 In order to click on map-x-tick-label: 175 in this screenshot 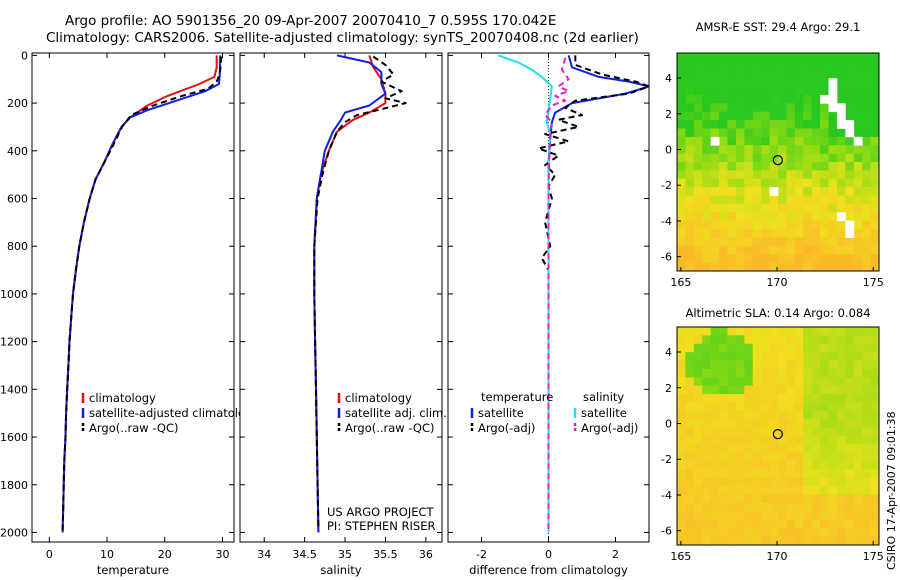, I will do `click(873, 556)`.